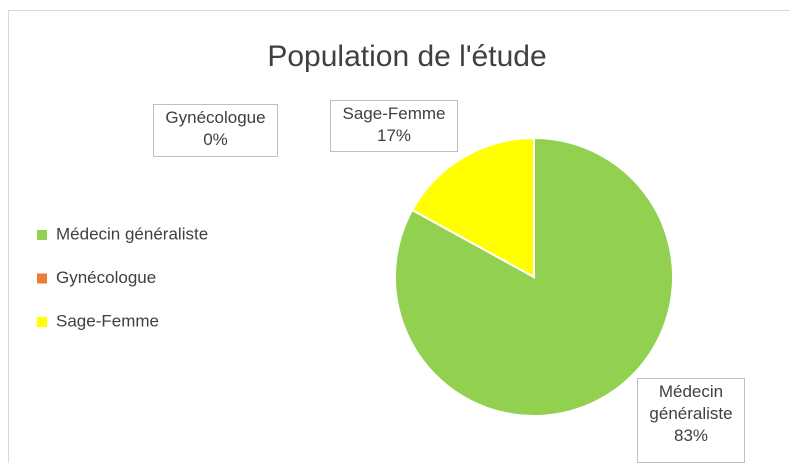  I want to click on data-label-value: 0%, so click(215, 139).